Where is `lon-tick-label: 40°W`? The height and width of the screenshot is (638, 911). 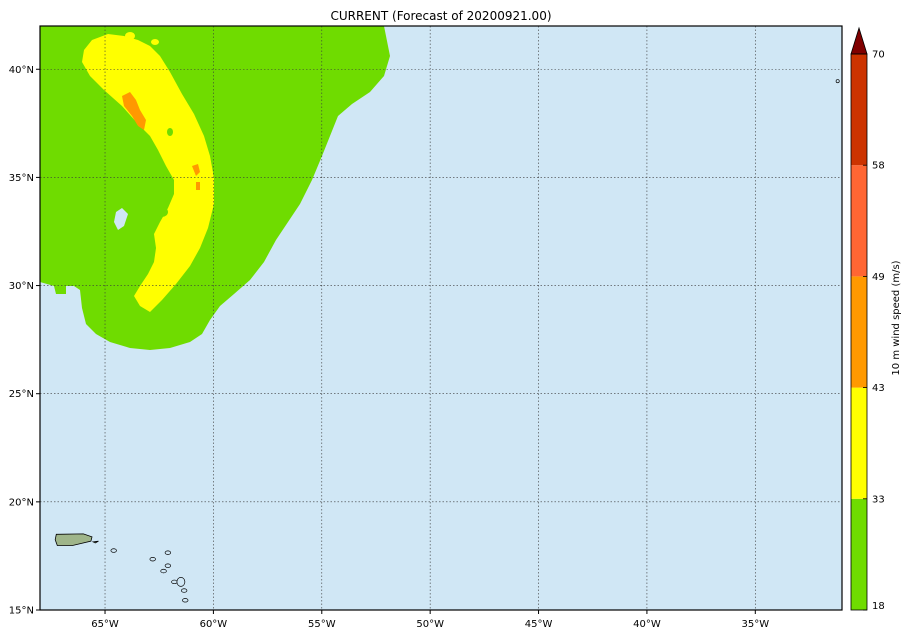
lon-tick-label: 40°W is located at coordinates (647, 624).